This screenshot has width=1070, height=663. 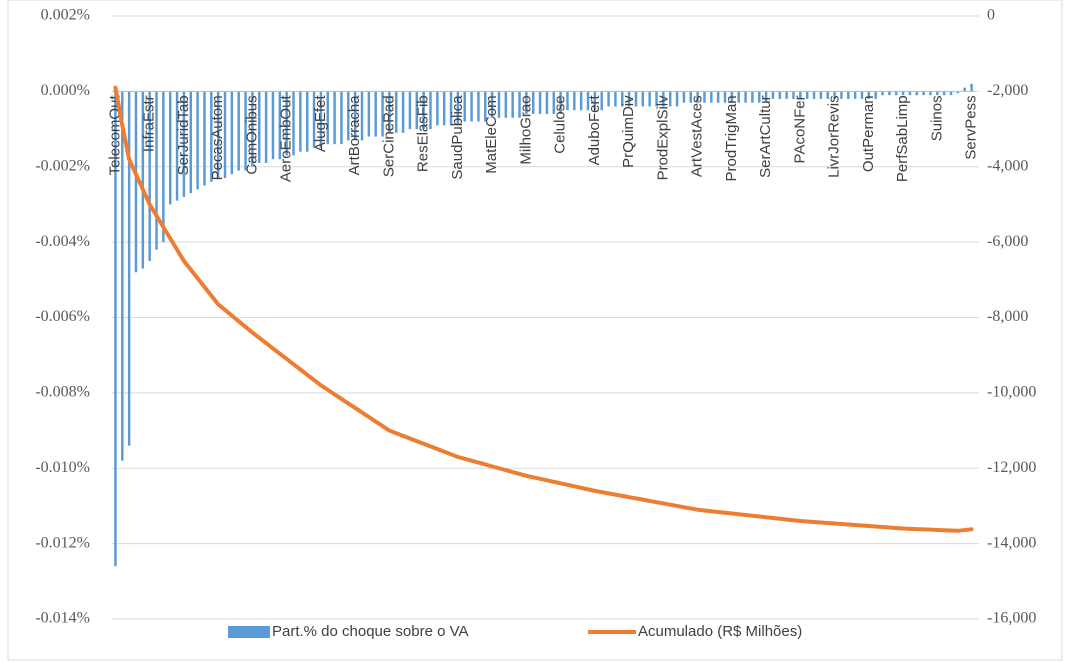 What do you see at coordinates (834, 136) in the screenshot?
I see `x-tick-label: LivrJorRevis` at bounding box center [834, 136].